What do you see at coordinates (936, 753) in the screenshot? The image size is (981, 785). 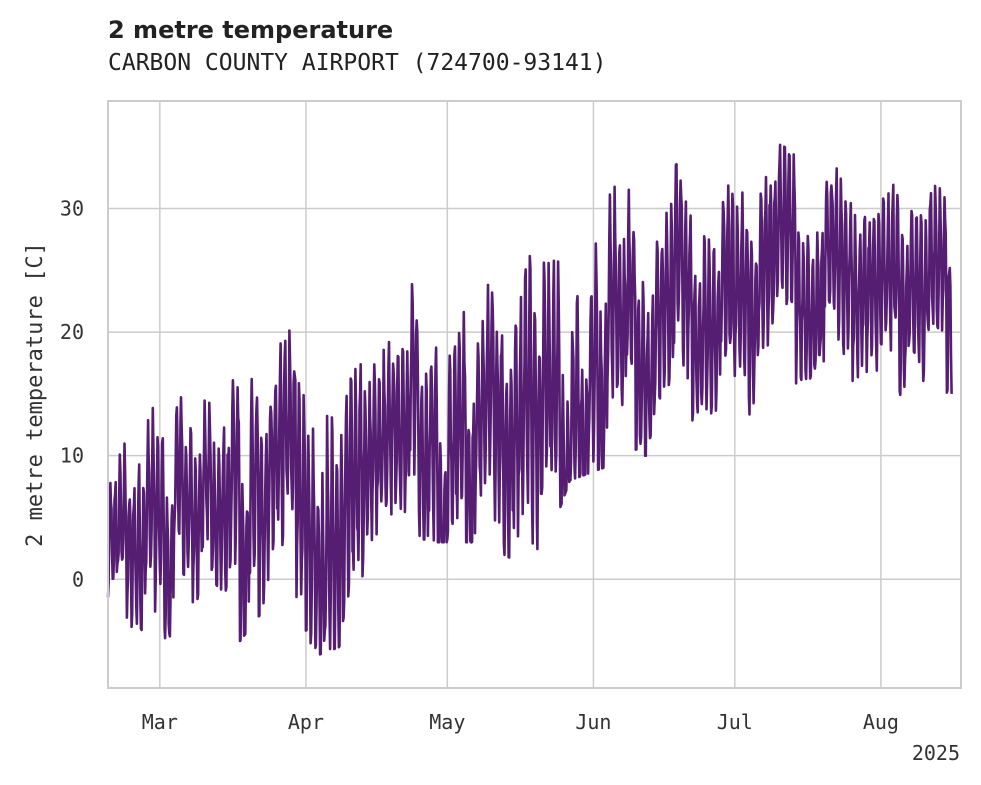 I see `x-offset-label: 2025` at bounding box center [936, 753].